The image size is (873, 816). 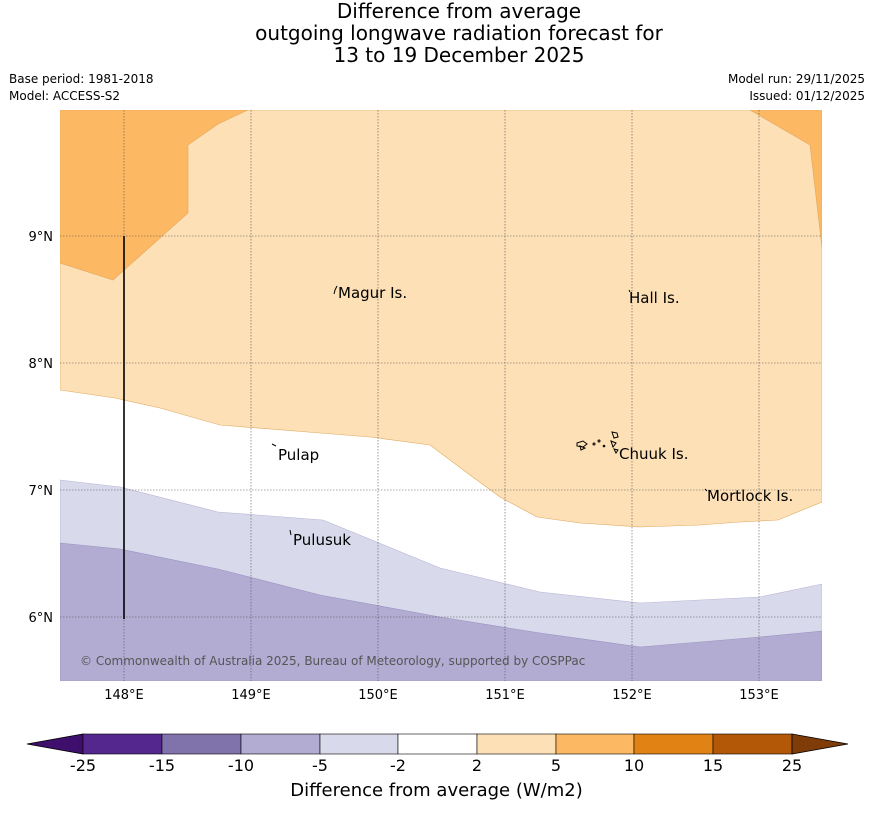 I want to click on colorbar-label: -10, so click(x=241, y=765).